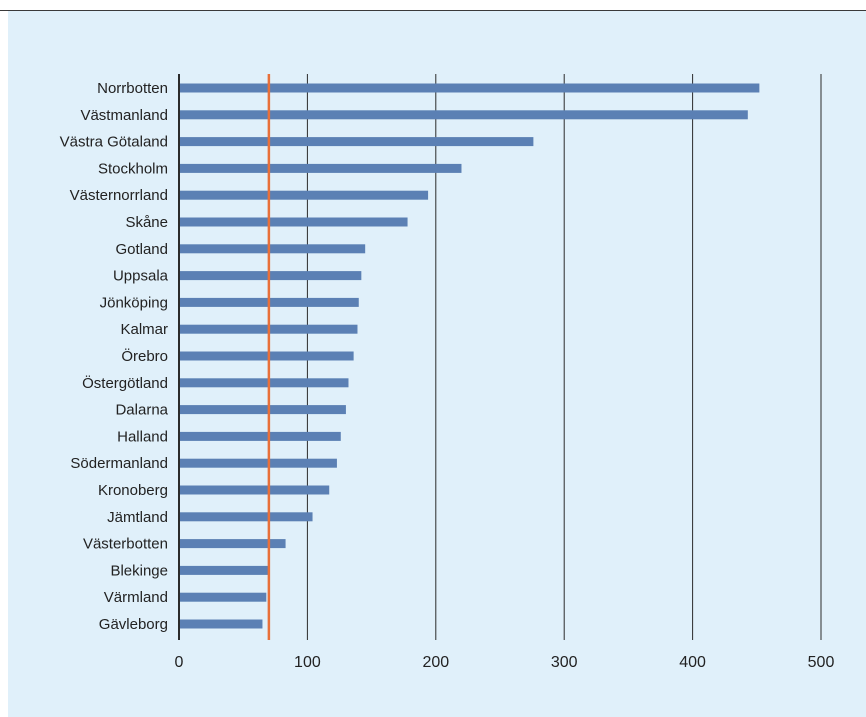 The image size is (866, 717). What do you see at coordinates (144, 356) in the screenshot?
I see `category-label: Örebro` at bounding box center [144, 356].